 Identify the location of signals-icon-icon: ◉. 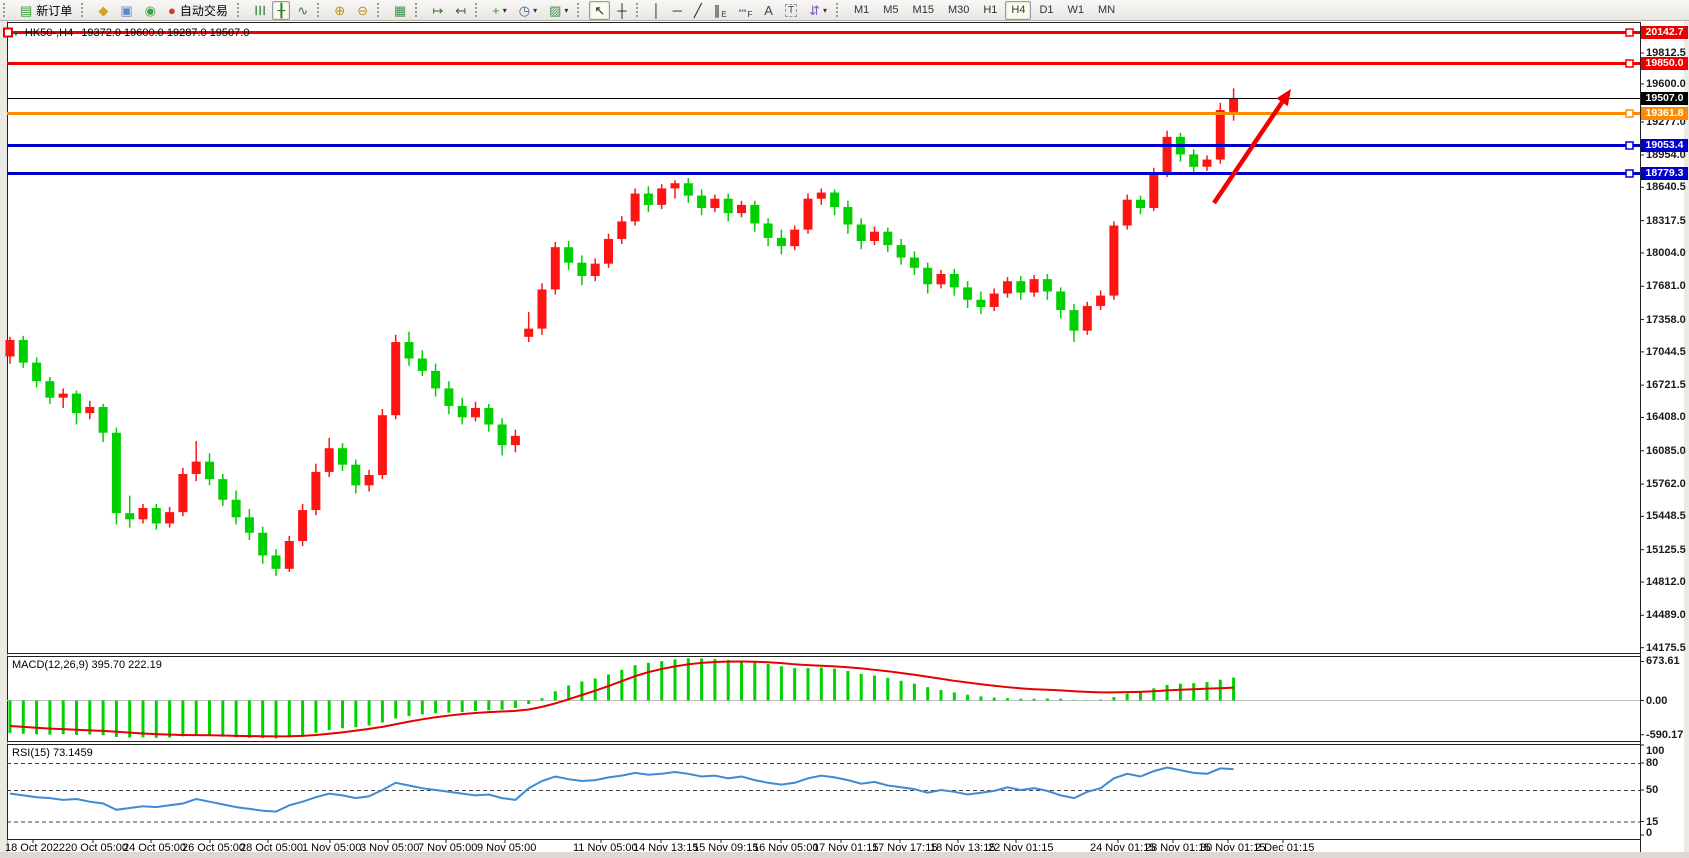
(150, 10).